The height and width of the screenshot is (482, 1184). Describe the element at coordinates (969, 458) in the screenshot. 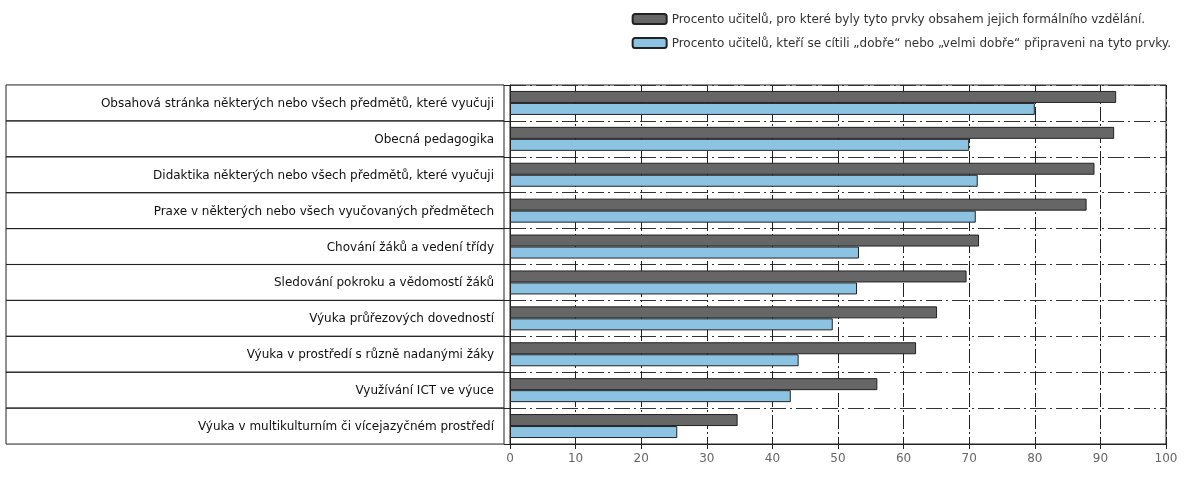

I see `x-tick-label: 70` at that location.